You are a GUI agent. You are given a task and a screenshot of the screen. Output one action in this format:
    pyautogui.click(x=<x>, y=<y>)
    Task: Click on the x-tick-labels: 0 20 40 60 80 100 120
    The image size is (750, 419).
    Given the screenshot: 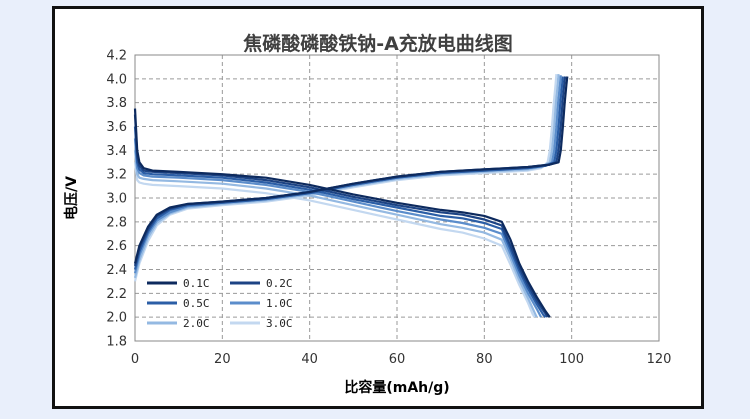 What is the action you would take?
    pyautogui.click(x=401, y=359)
    